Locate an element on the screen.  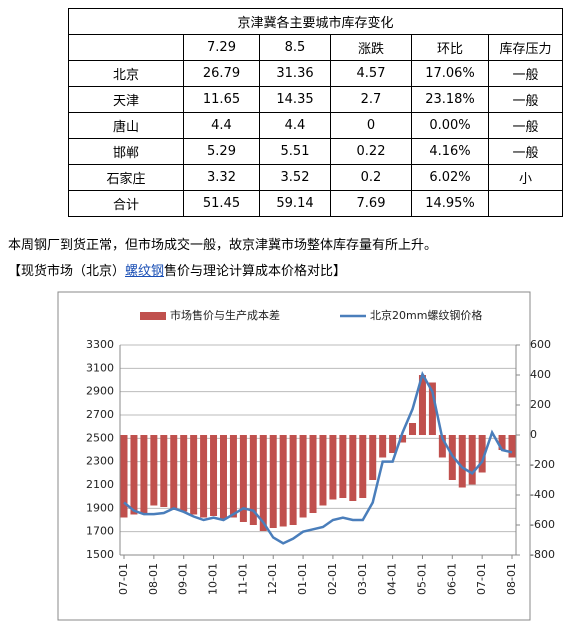
table-cell: 17.06% is located at coordinates (450, 73).